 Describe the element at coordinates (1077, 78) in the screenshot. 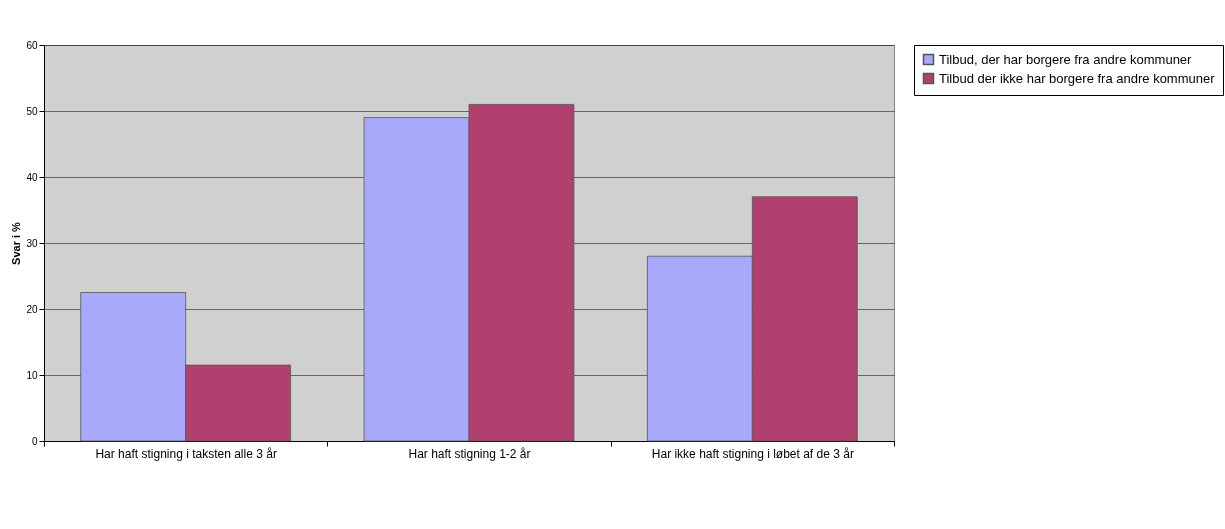

I see `legend-label: Tilbud der ikke har borgere fra andre kommuner` at that location.